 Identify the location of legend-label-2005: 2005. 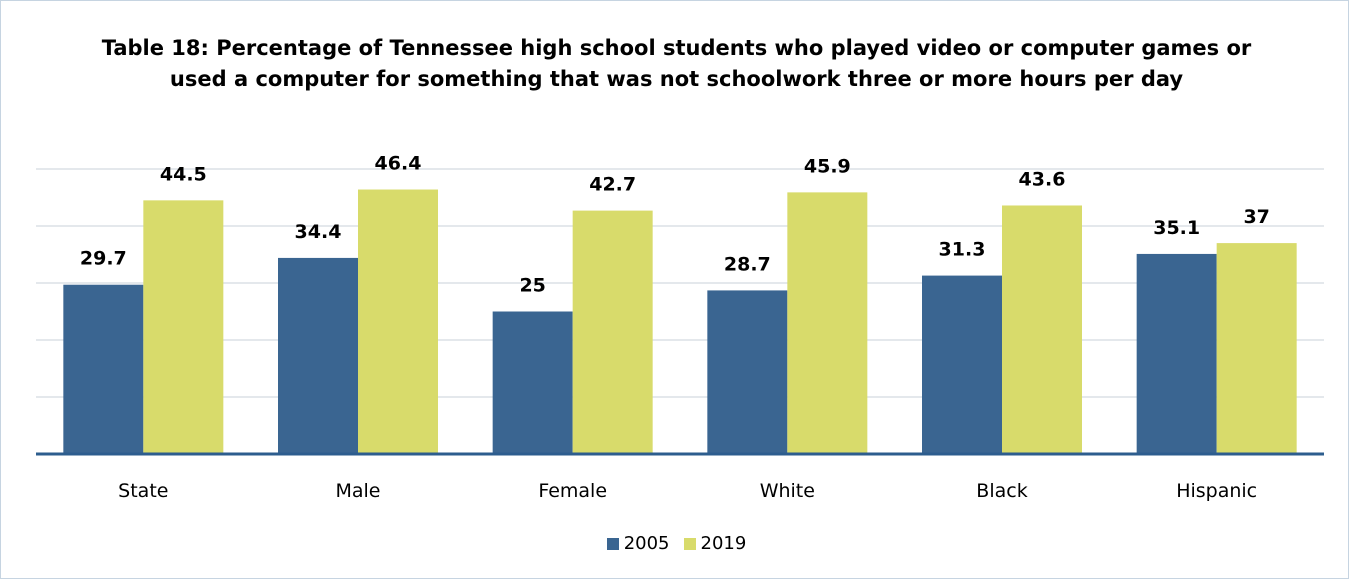
(646, 543).